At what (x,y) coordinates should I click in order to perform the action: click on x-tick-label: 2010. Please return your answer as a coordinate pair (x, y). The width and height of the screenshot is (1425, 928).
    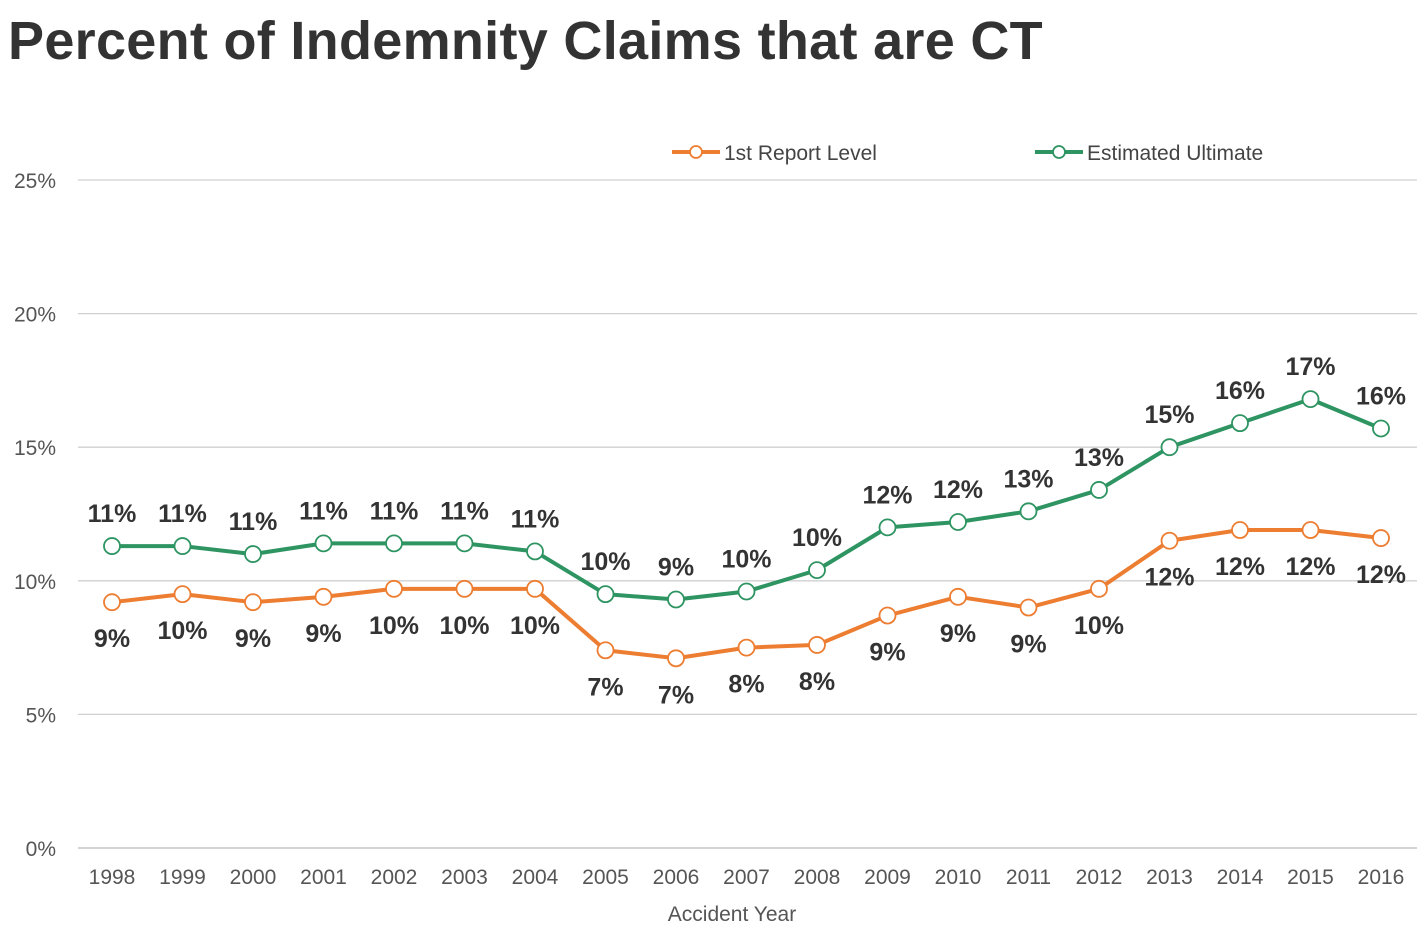
    Looking at the image, I should click on (958, 877).